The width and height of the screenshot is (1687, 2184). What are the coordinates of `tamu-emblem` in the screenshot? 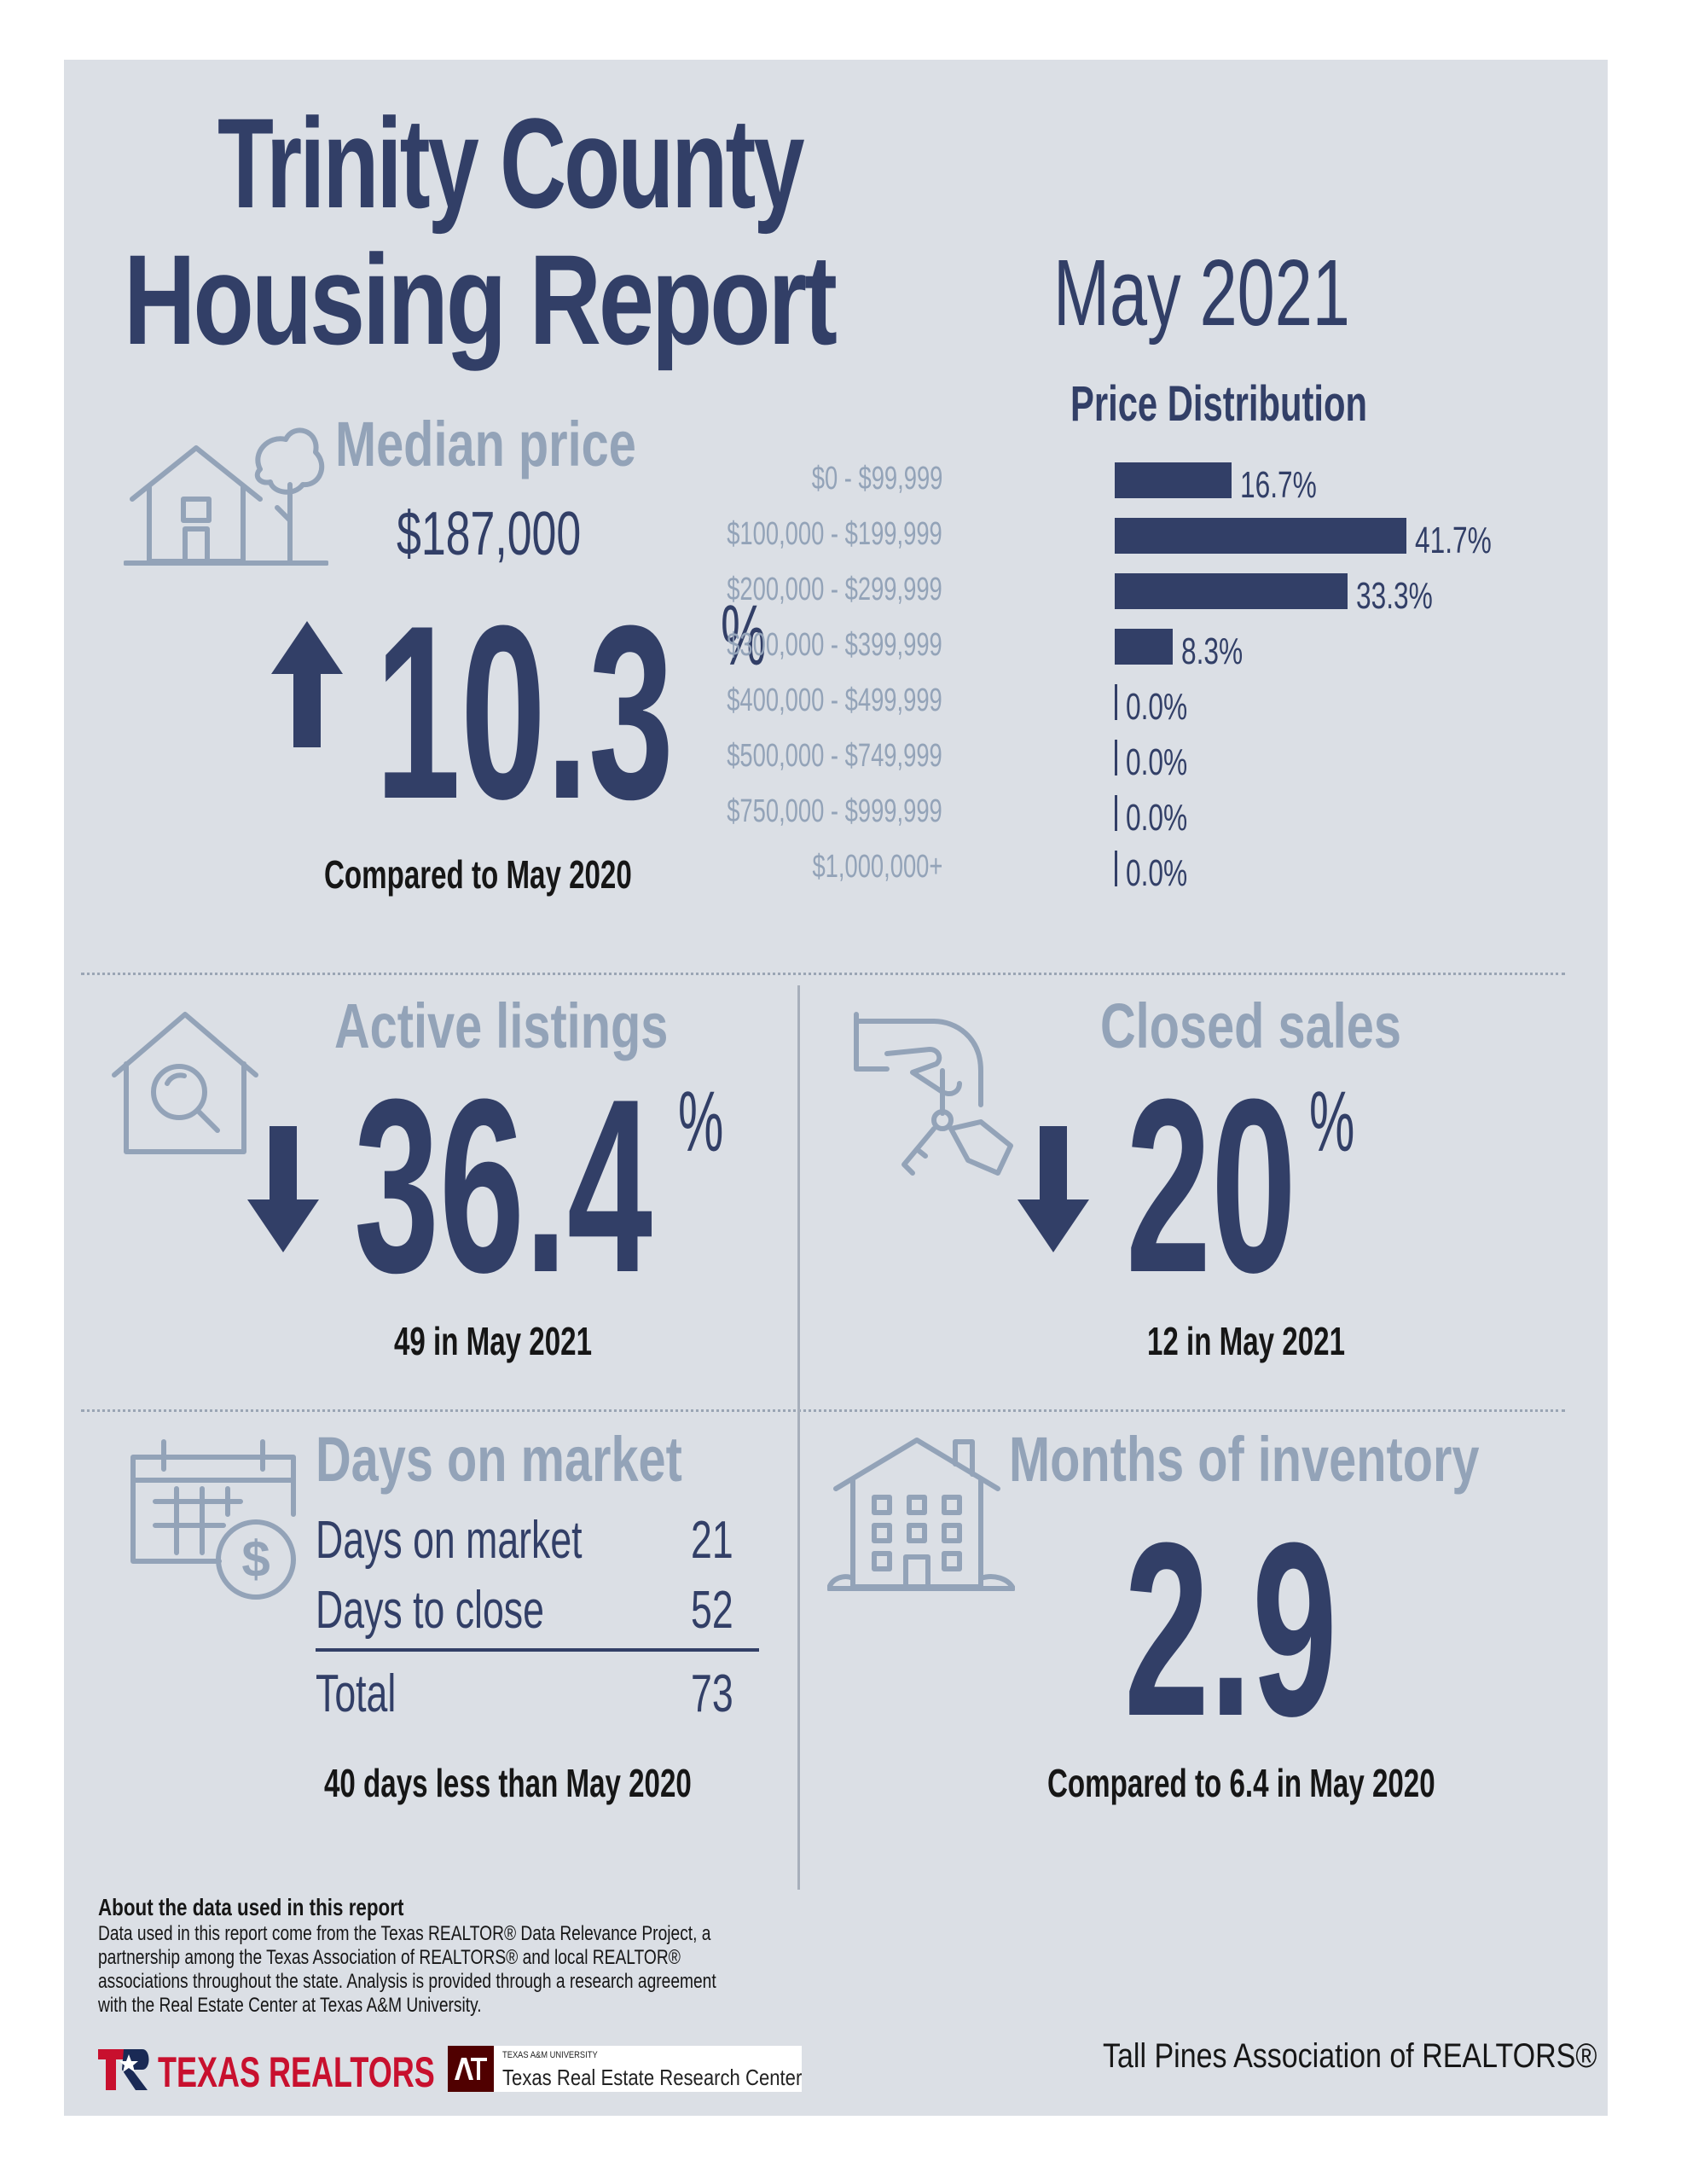 It's located at (471, 2069).